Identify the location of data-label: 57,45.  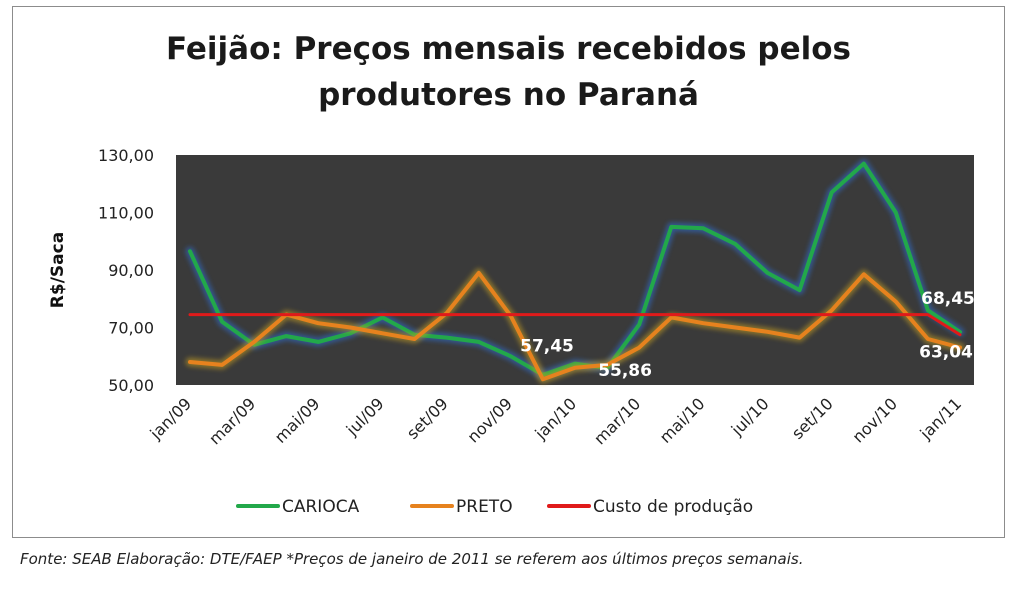
(547, 347).